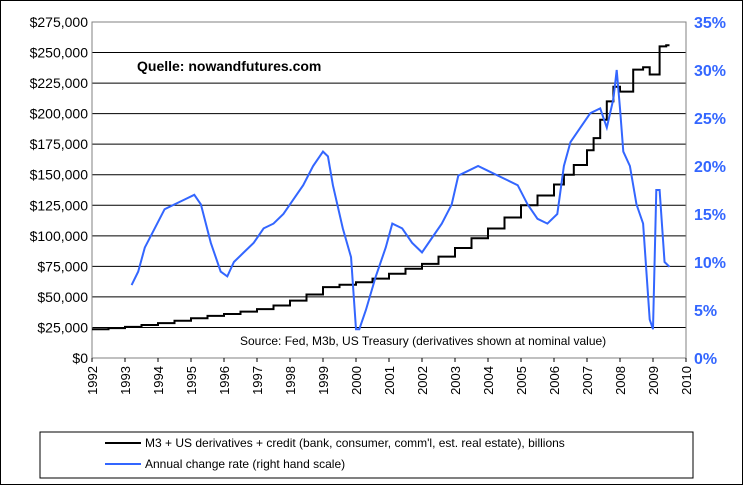 This screenshot has width=743, height=489. I want to click on left-tick-label-11: $275,000, so click(59, 22).